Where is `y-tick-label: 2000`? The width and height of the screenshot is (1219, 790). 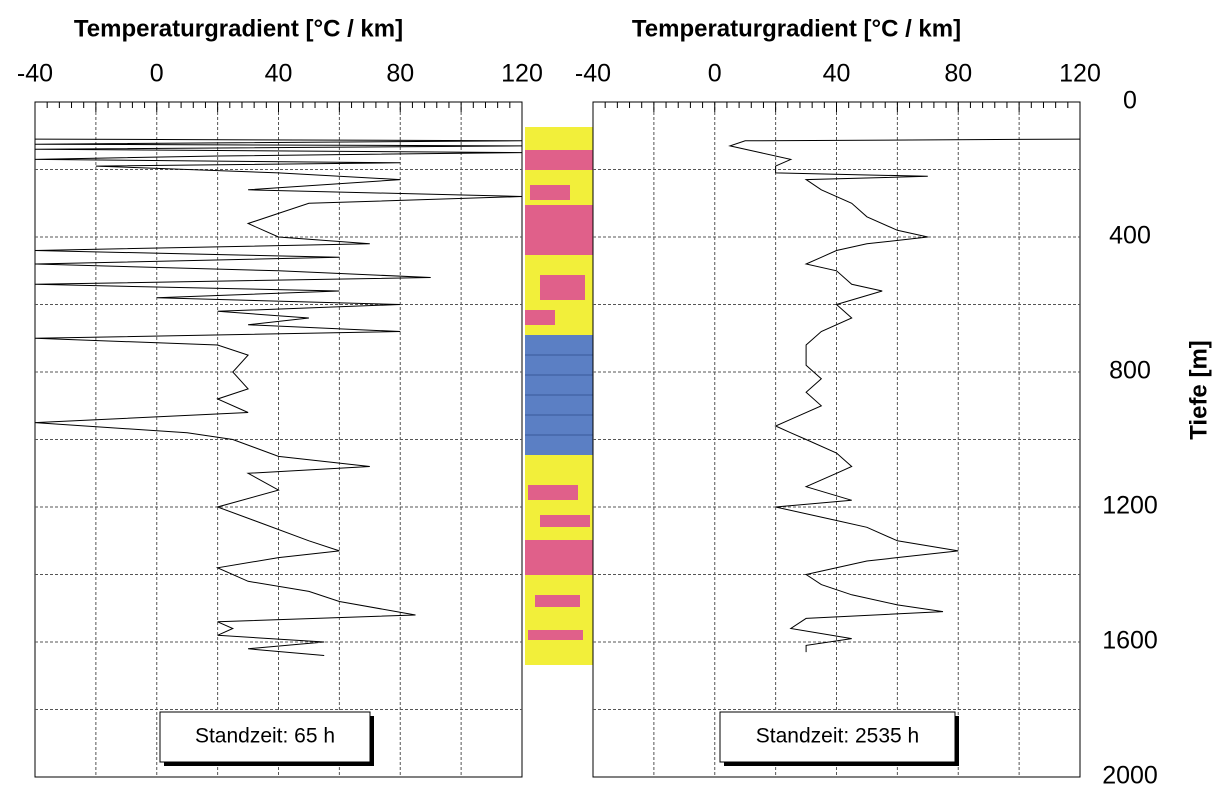 y-tick-label: 2000 is located at coordinates (1130, 776).